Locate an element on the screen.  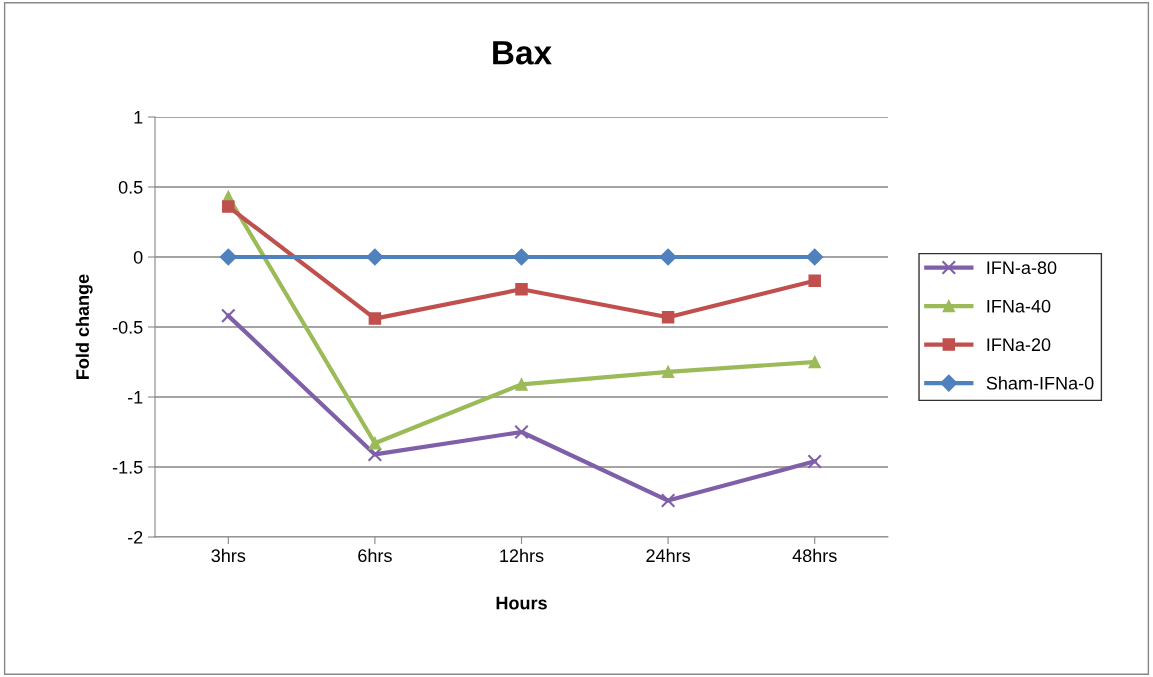
legend-label: IFNa-20 is located at coordinates (1019, 345).